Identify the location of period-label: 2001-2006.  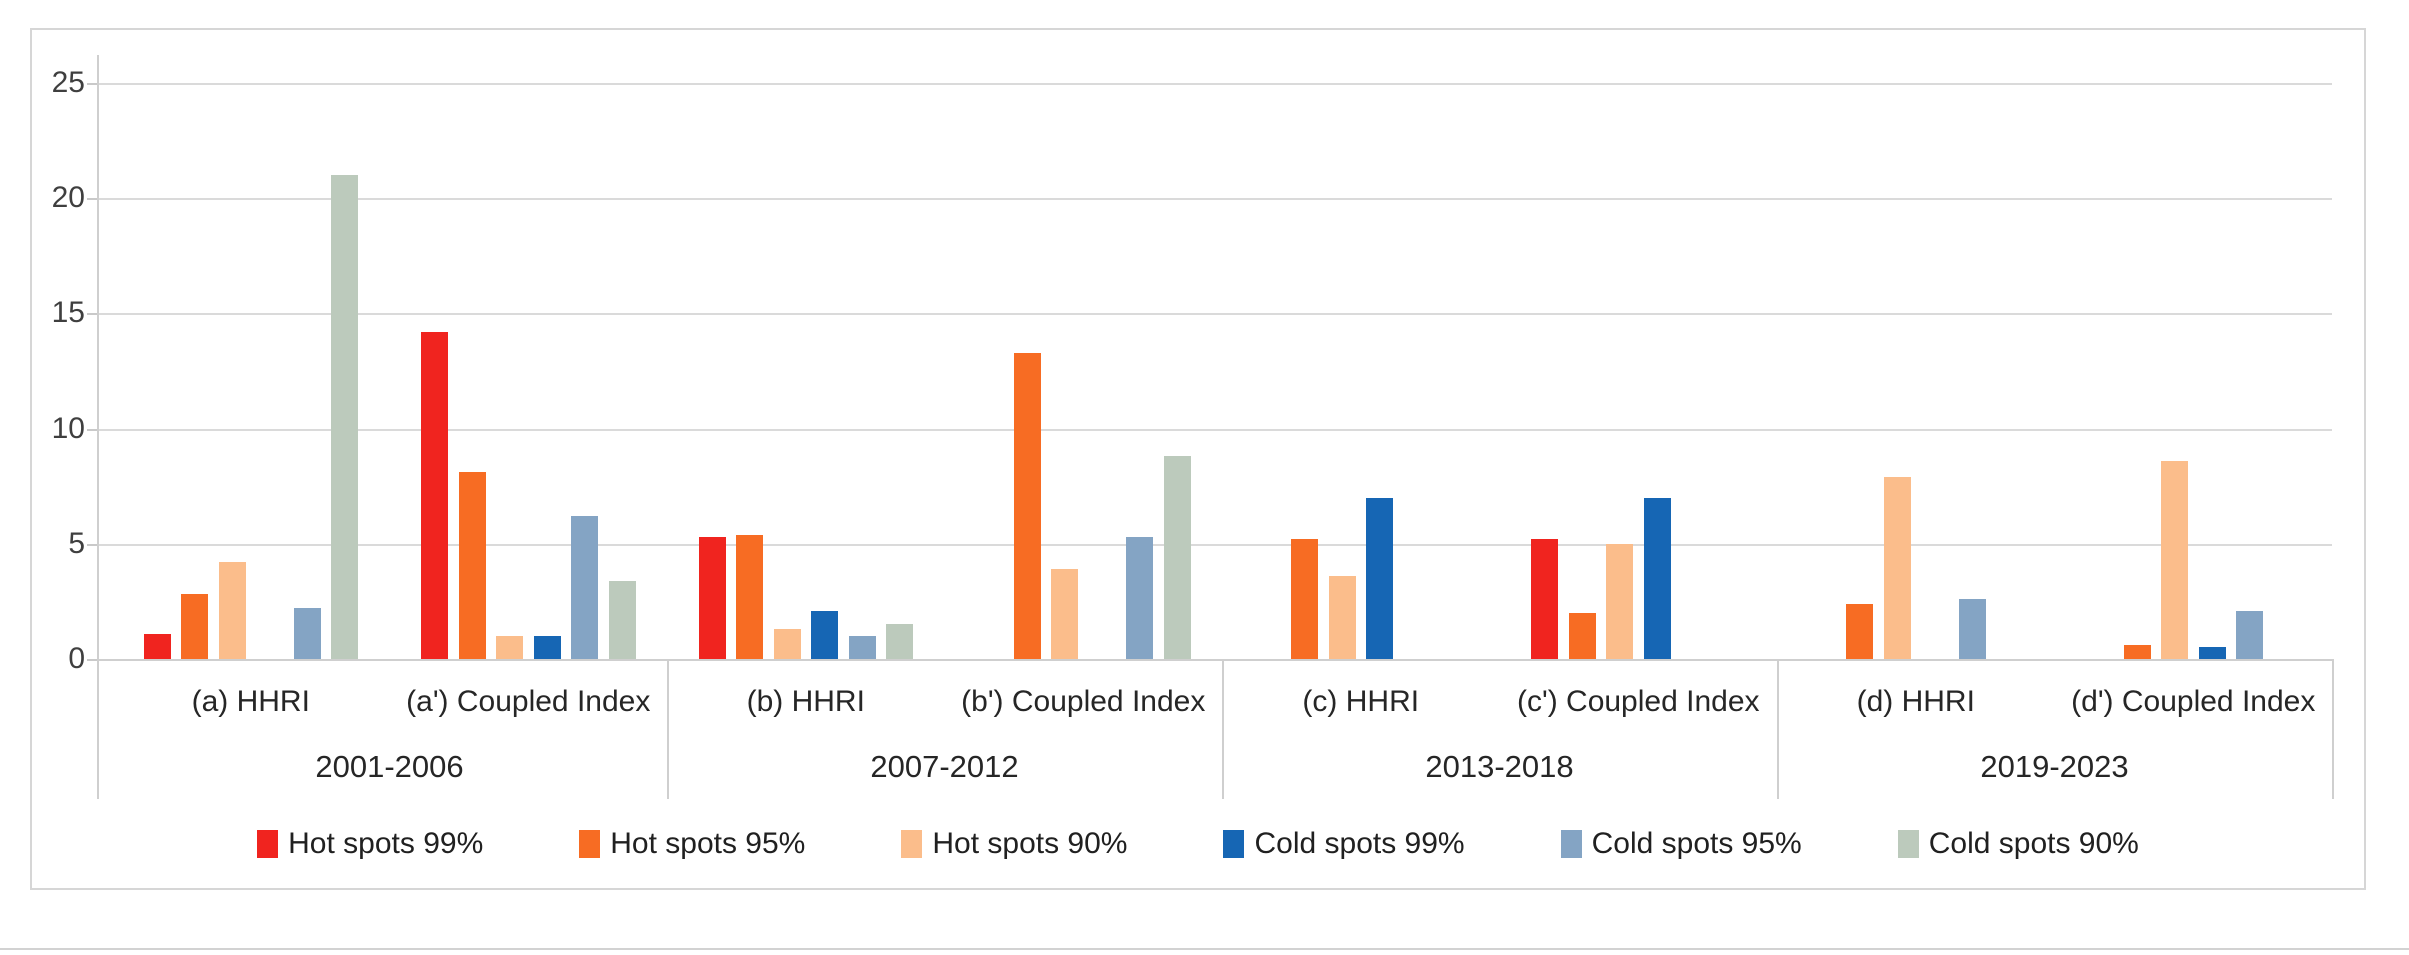
(389, 766).